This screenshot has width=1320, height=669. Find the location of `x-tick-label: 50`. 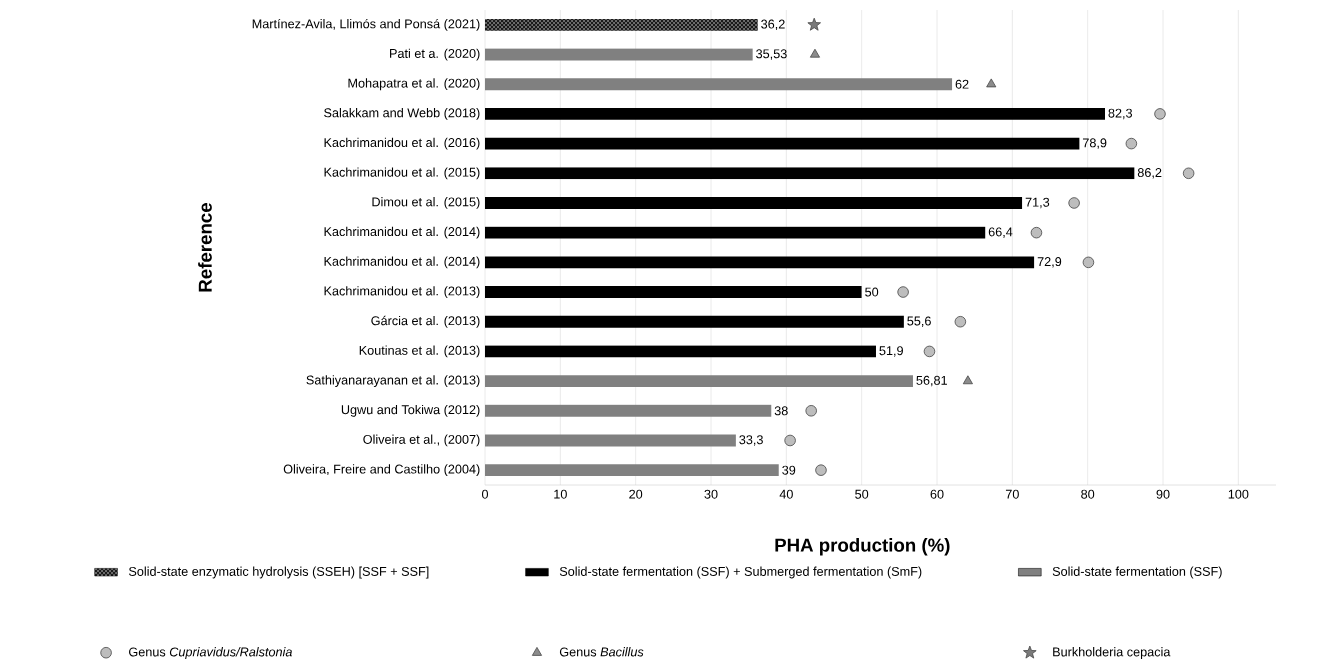

x-tick-label: 50 is located at coordinates (862, 494).